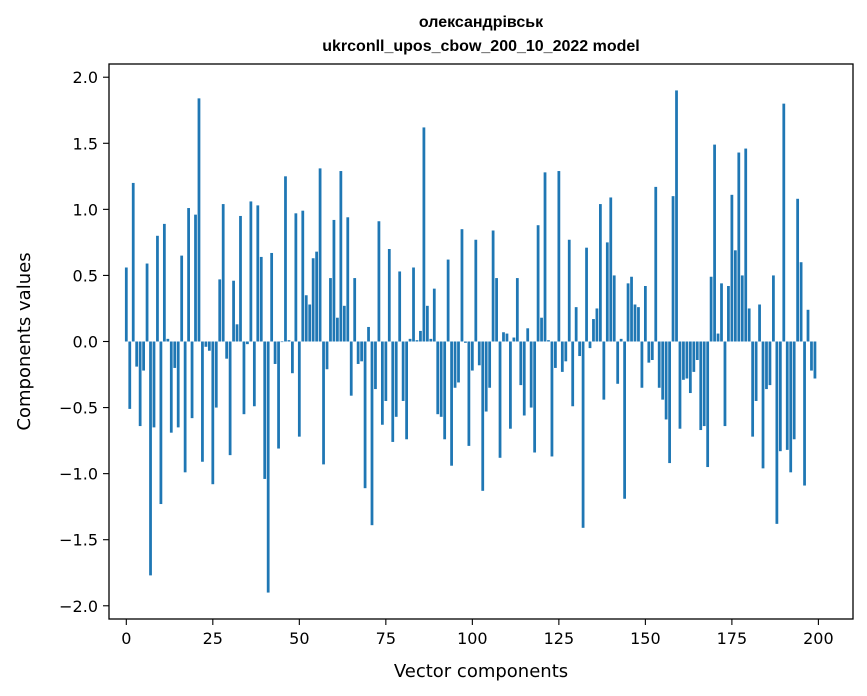 This screenshot has height=696, width=867. What do you see at coordinates (85, 275) in the screenshot?
I see `y-tick-label: 0.5` at bounding box center [85, 275].